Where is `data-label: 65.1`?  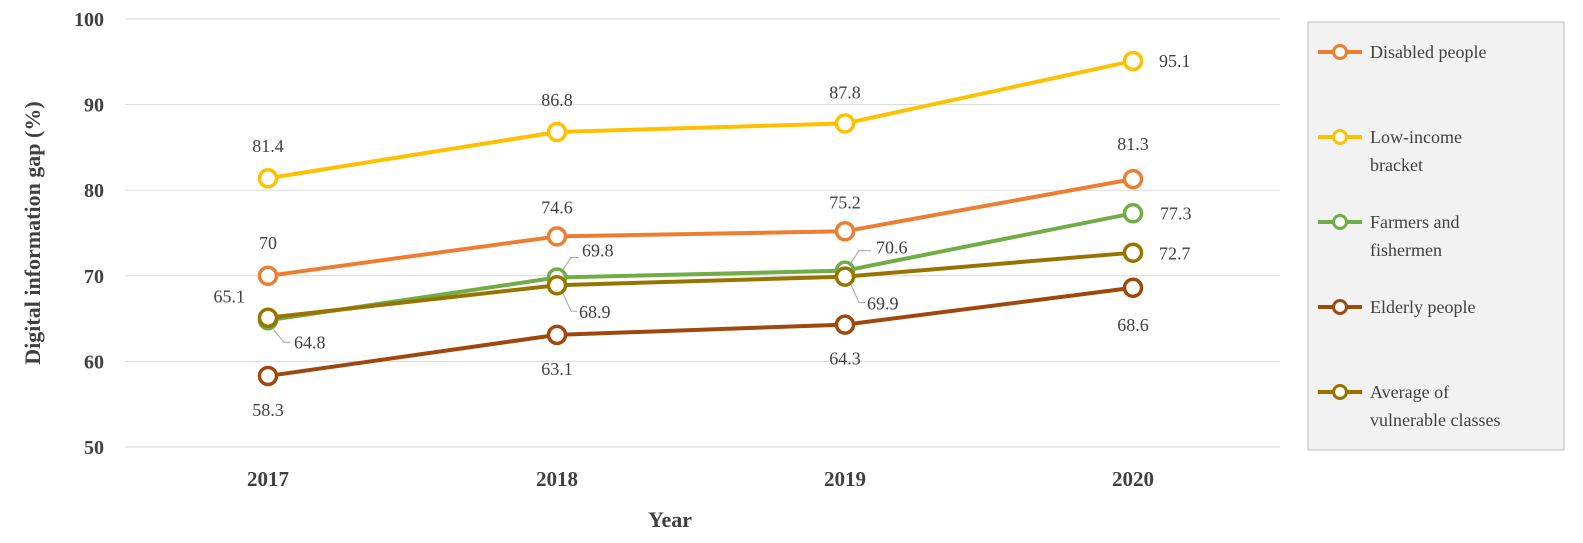 data-label: 65.1 is located at coordinates (230, 297).